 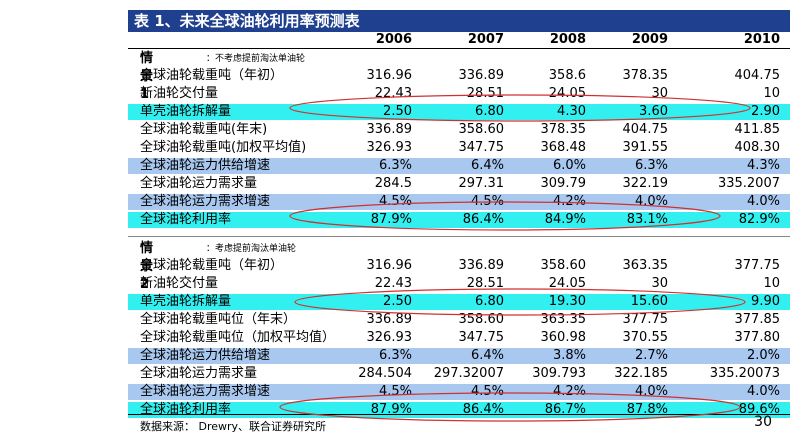 I want to click on table-cell: 358.6, so click(x=567, y=75).